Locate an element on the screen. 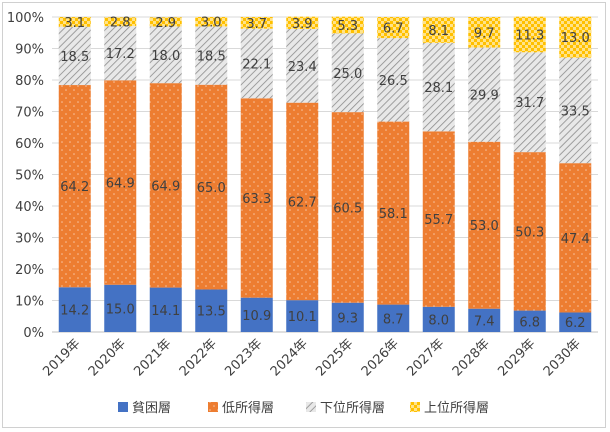 The height and width of the screenshot is (432, 610). data-label: 7.4 is located at coordinates (484, 321).